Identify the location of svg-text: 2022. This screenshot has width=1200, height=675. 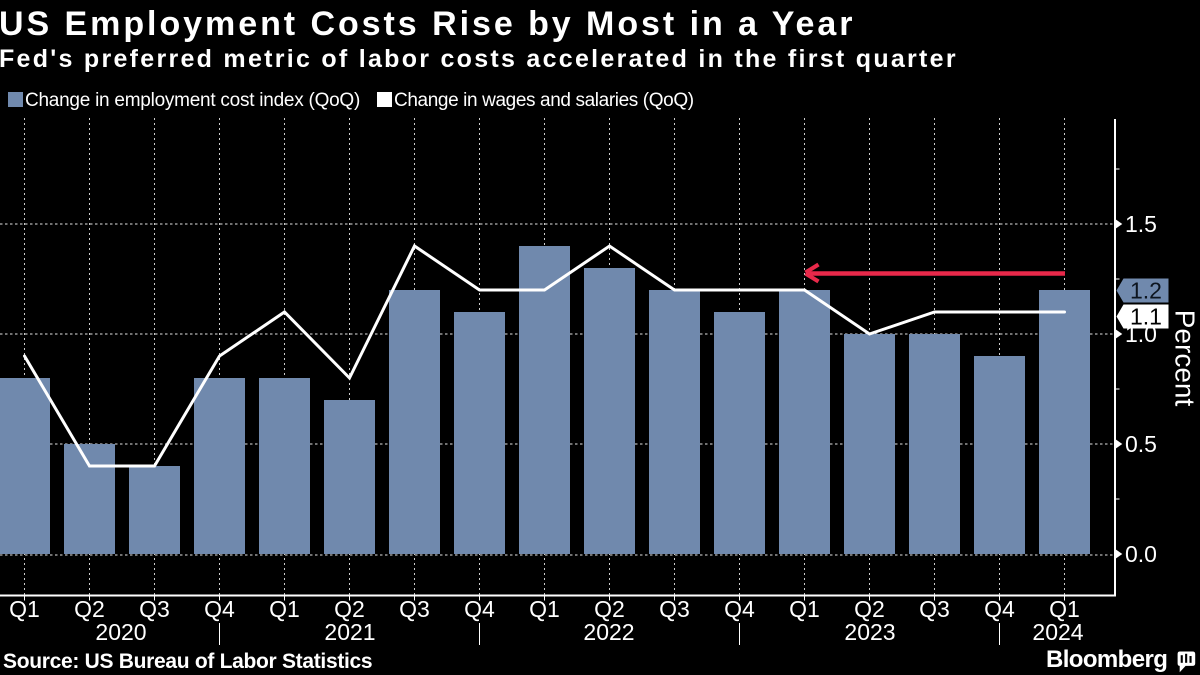
(608, 632).